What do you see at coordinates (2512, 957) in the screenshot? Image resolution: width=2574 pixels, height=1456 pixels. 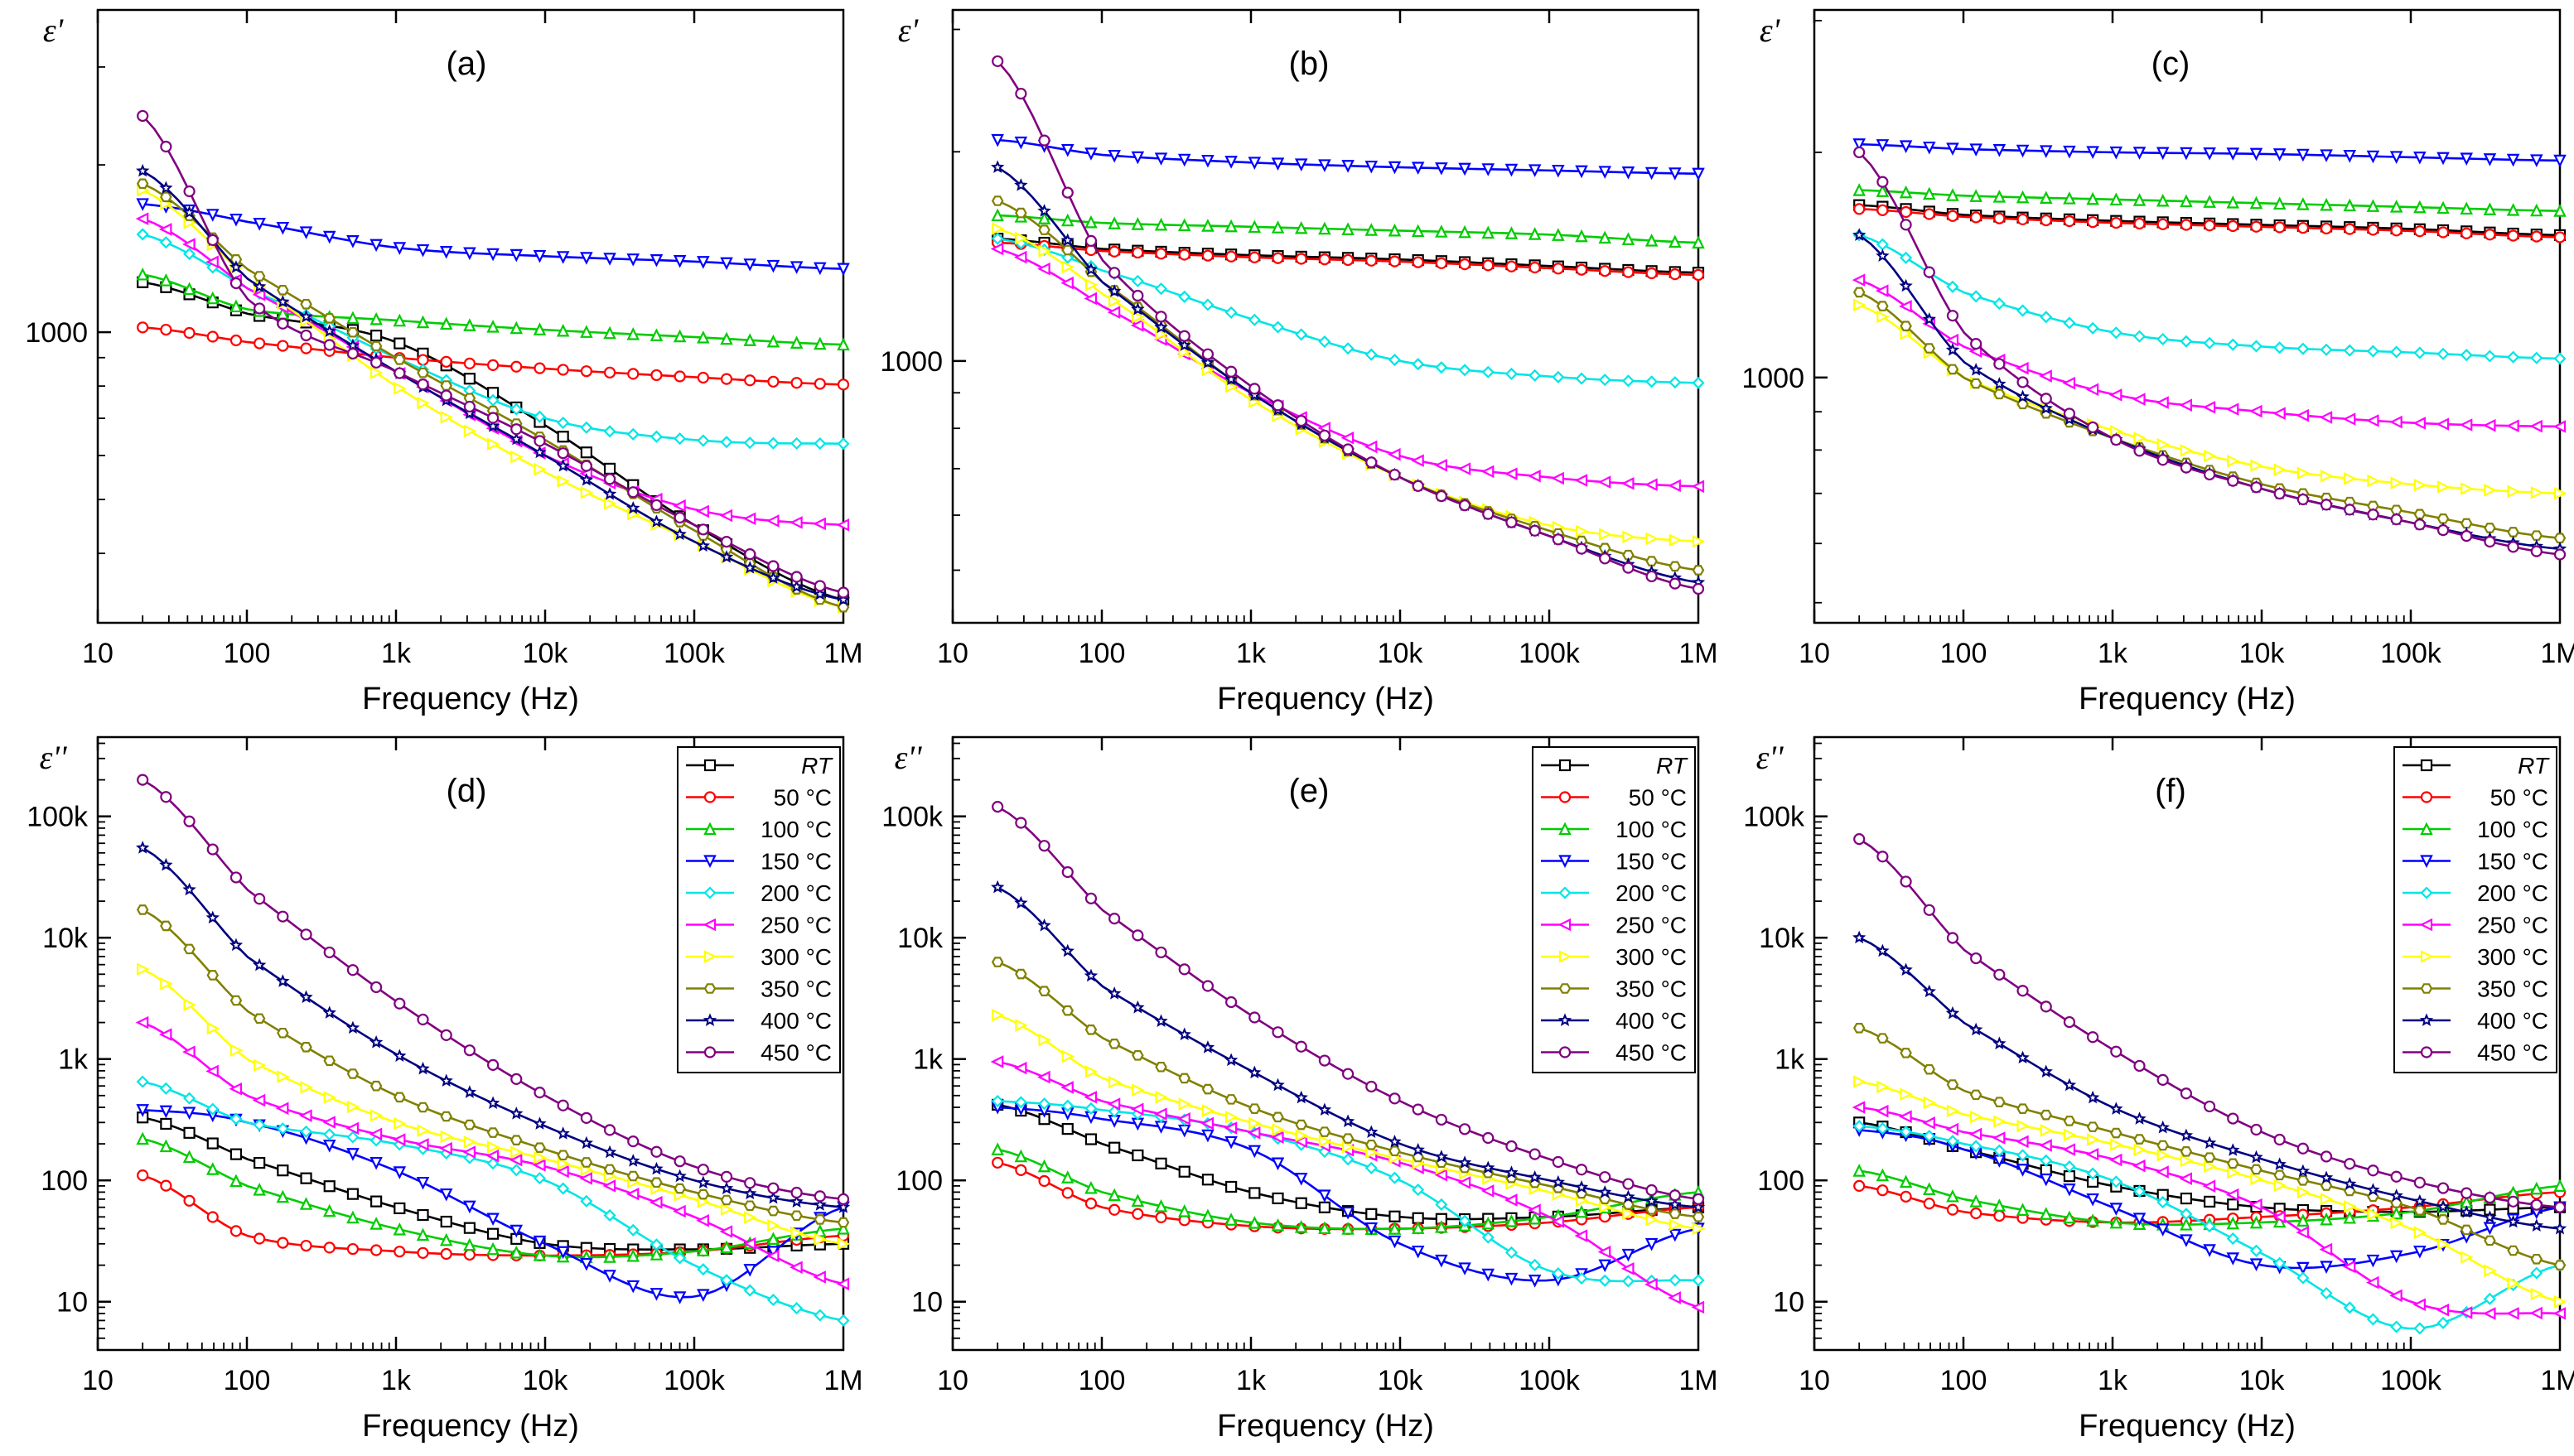 I see `legend-label: 300 °C` at bounding box center [2512, 957].